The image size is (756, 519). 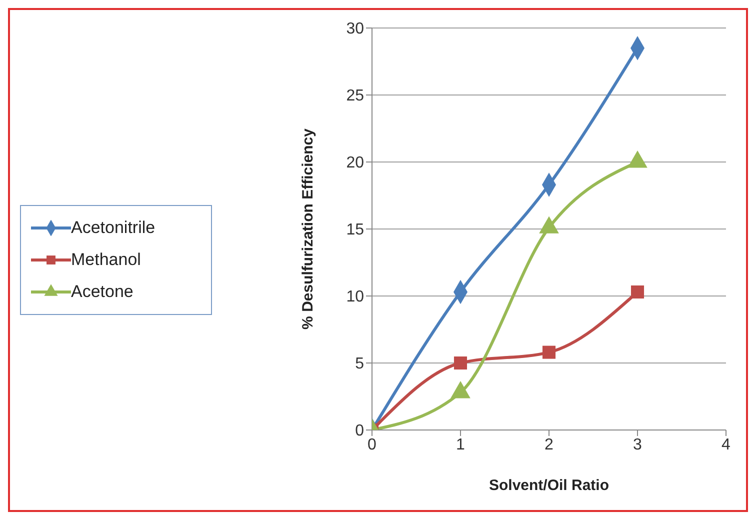 What do you see at coordinates (355, 96) in the screenshot?
I see `y-tick-label: 25` at bounding box center [355, 96].